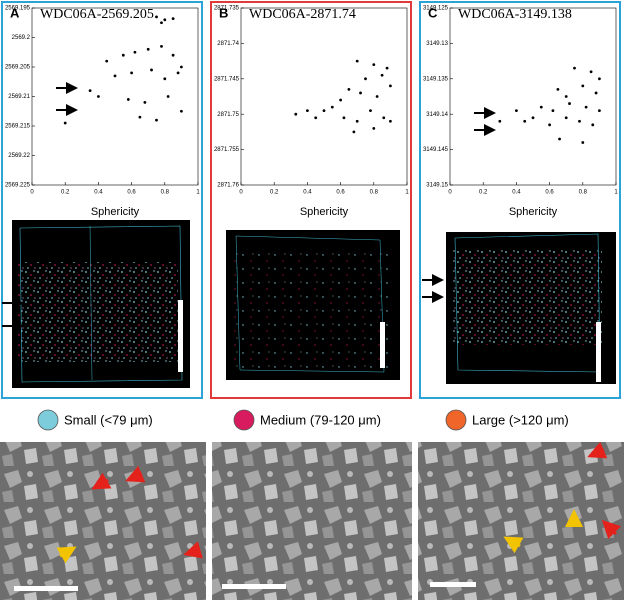 This screenshot has height=600, width=624. I want to click on y-tick-label: 2569.2, so click(21, 38).